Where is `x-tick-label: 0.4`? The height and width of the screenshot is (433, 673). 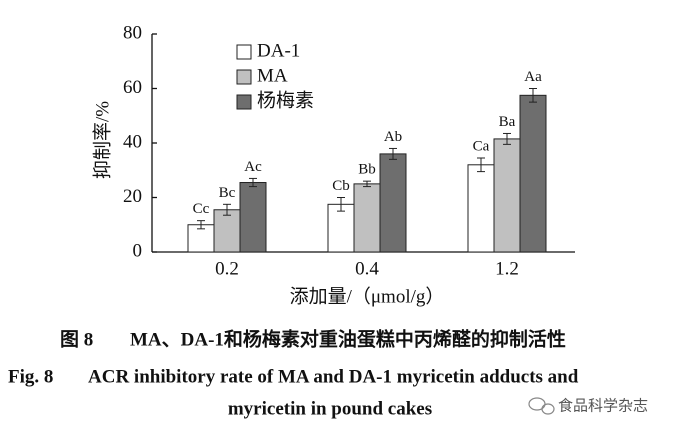 x-tick-label: 0.4 is located at coordinates (367, 268).